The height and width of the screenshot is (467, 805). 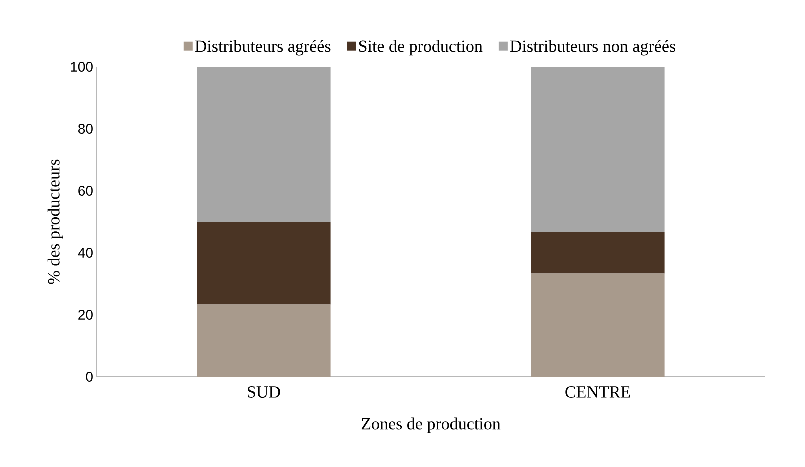 What do you see at coordinates (82, 67) in the screenshot?
I see `y-tick-label: 100` at bounding box center [82, 67].